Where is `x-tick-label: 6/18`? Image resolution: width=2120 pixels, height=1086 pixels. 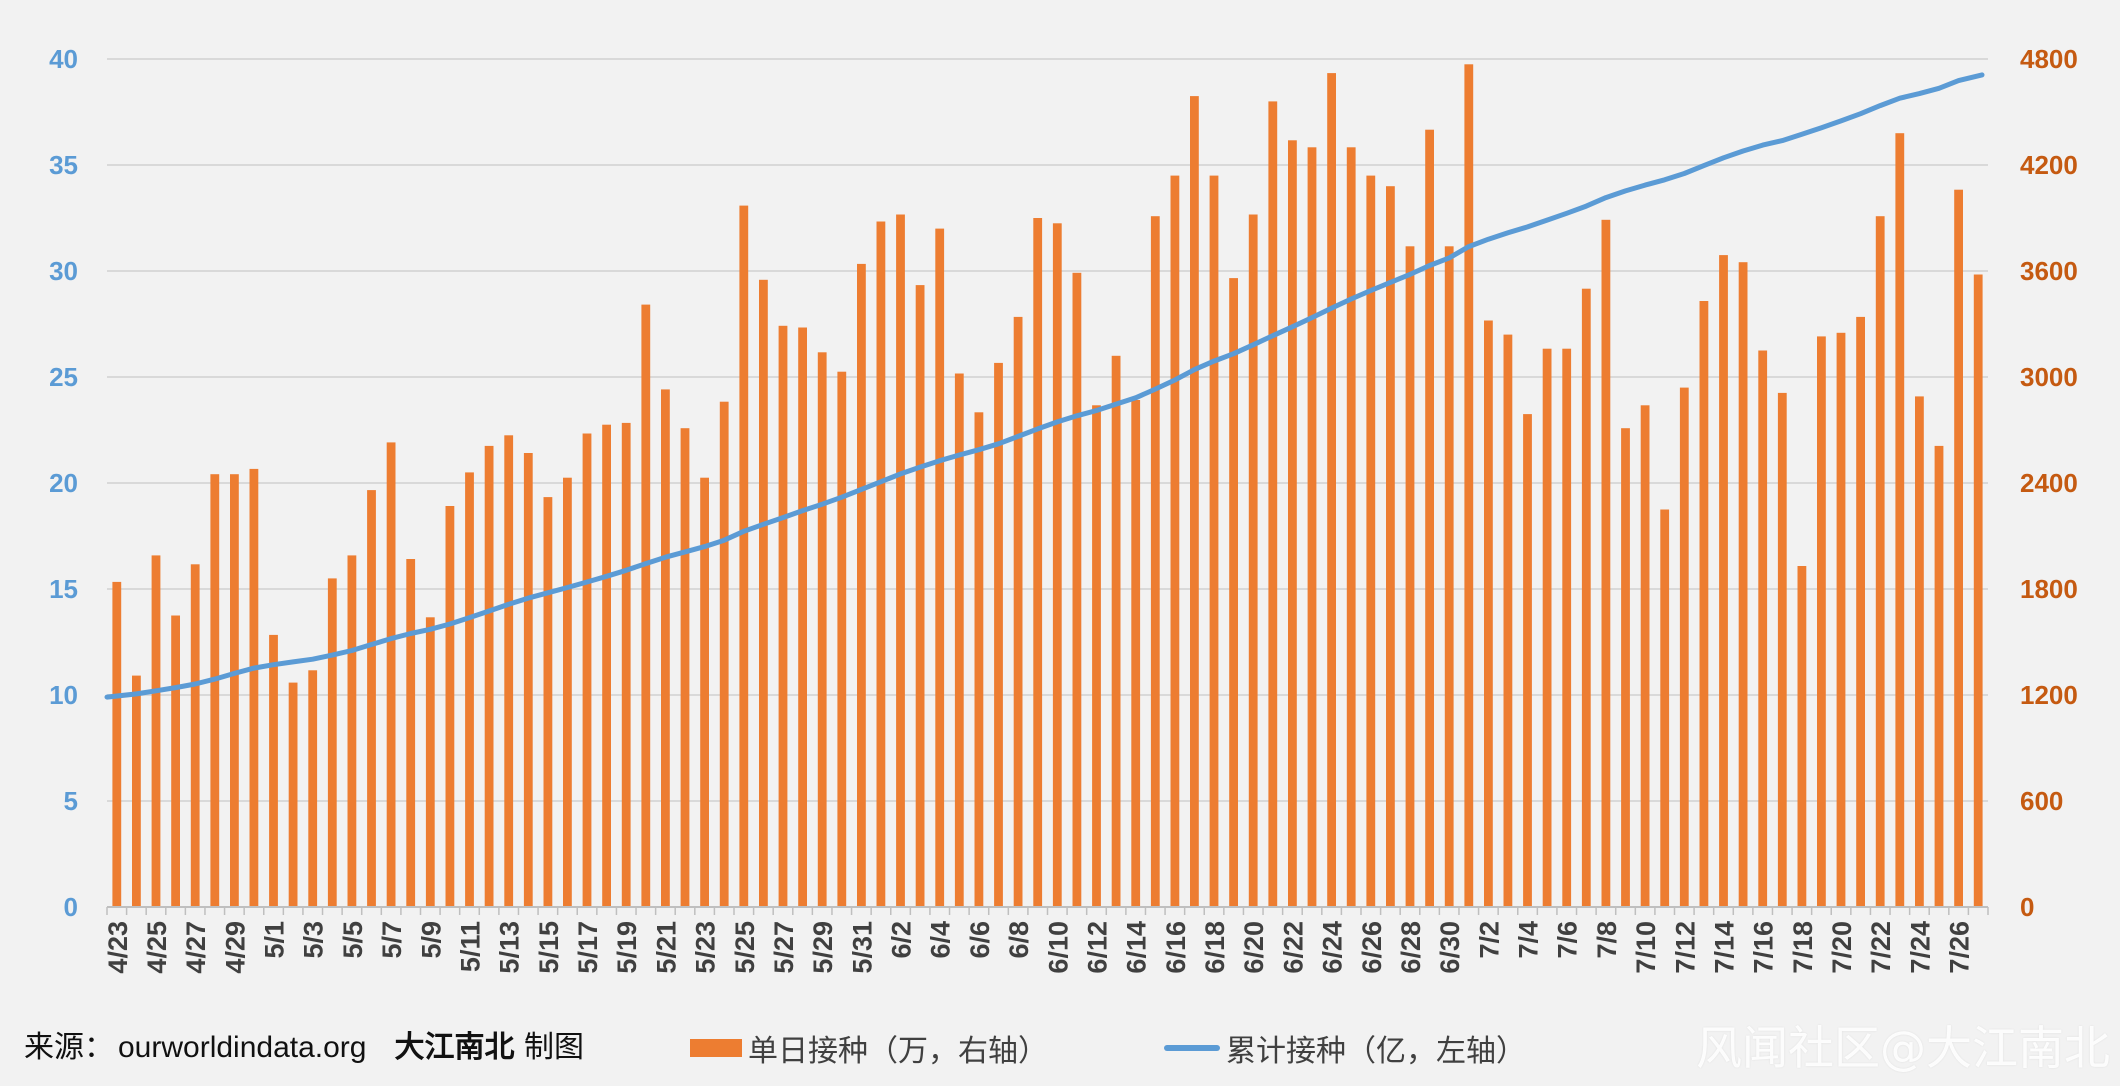 x-tick-label: 6/18 is located at coordinates (1215, 947).